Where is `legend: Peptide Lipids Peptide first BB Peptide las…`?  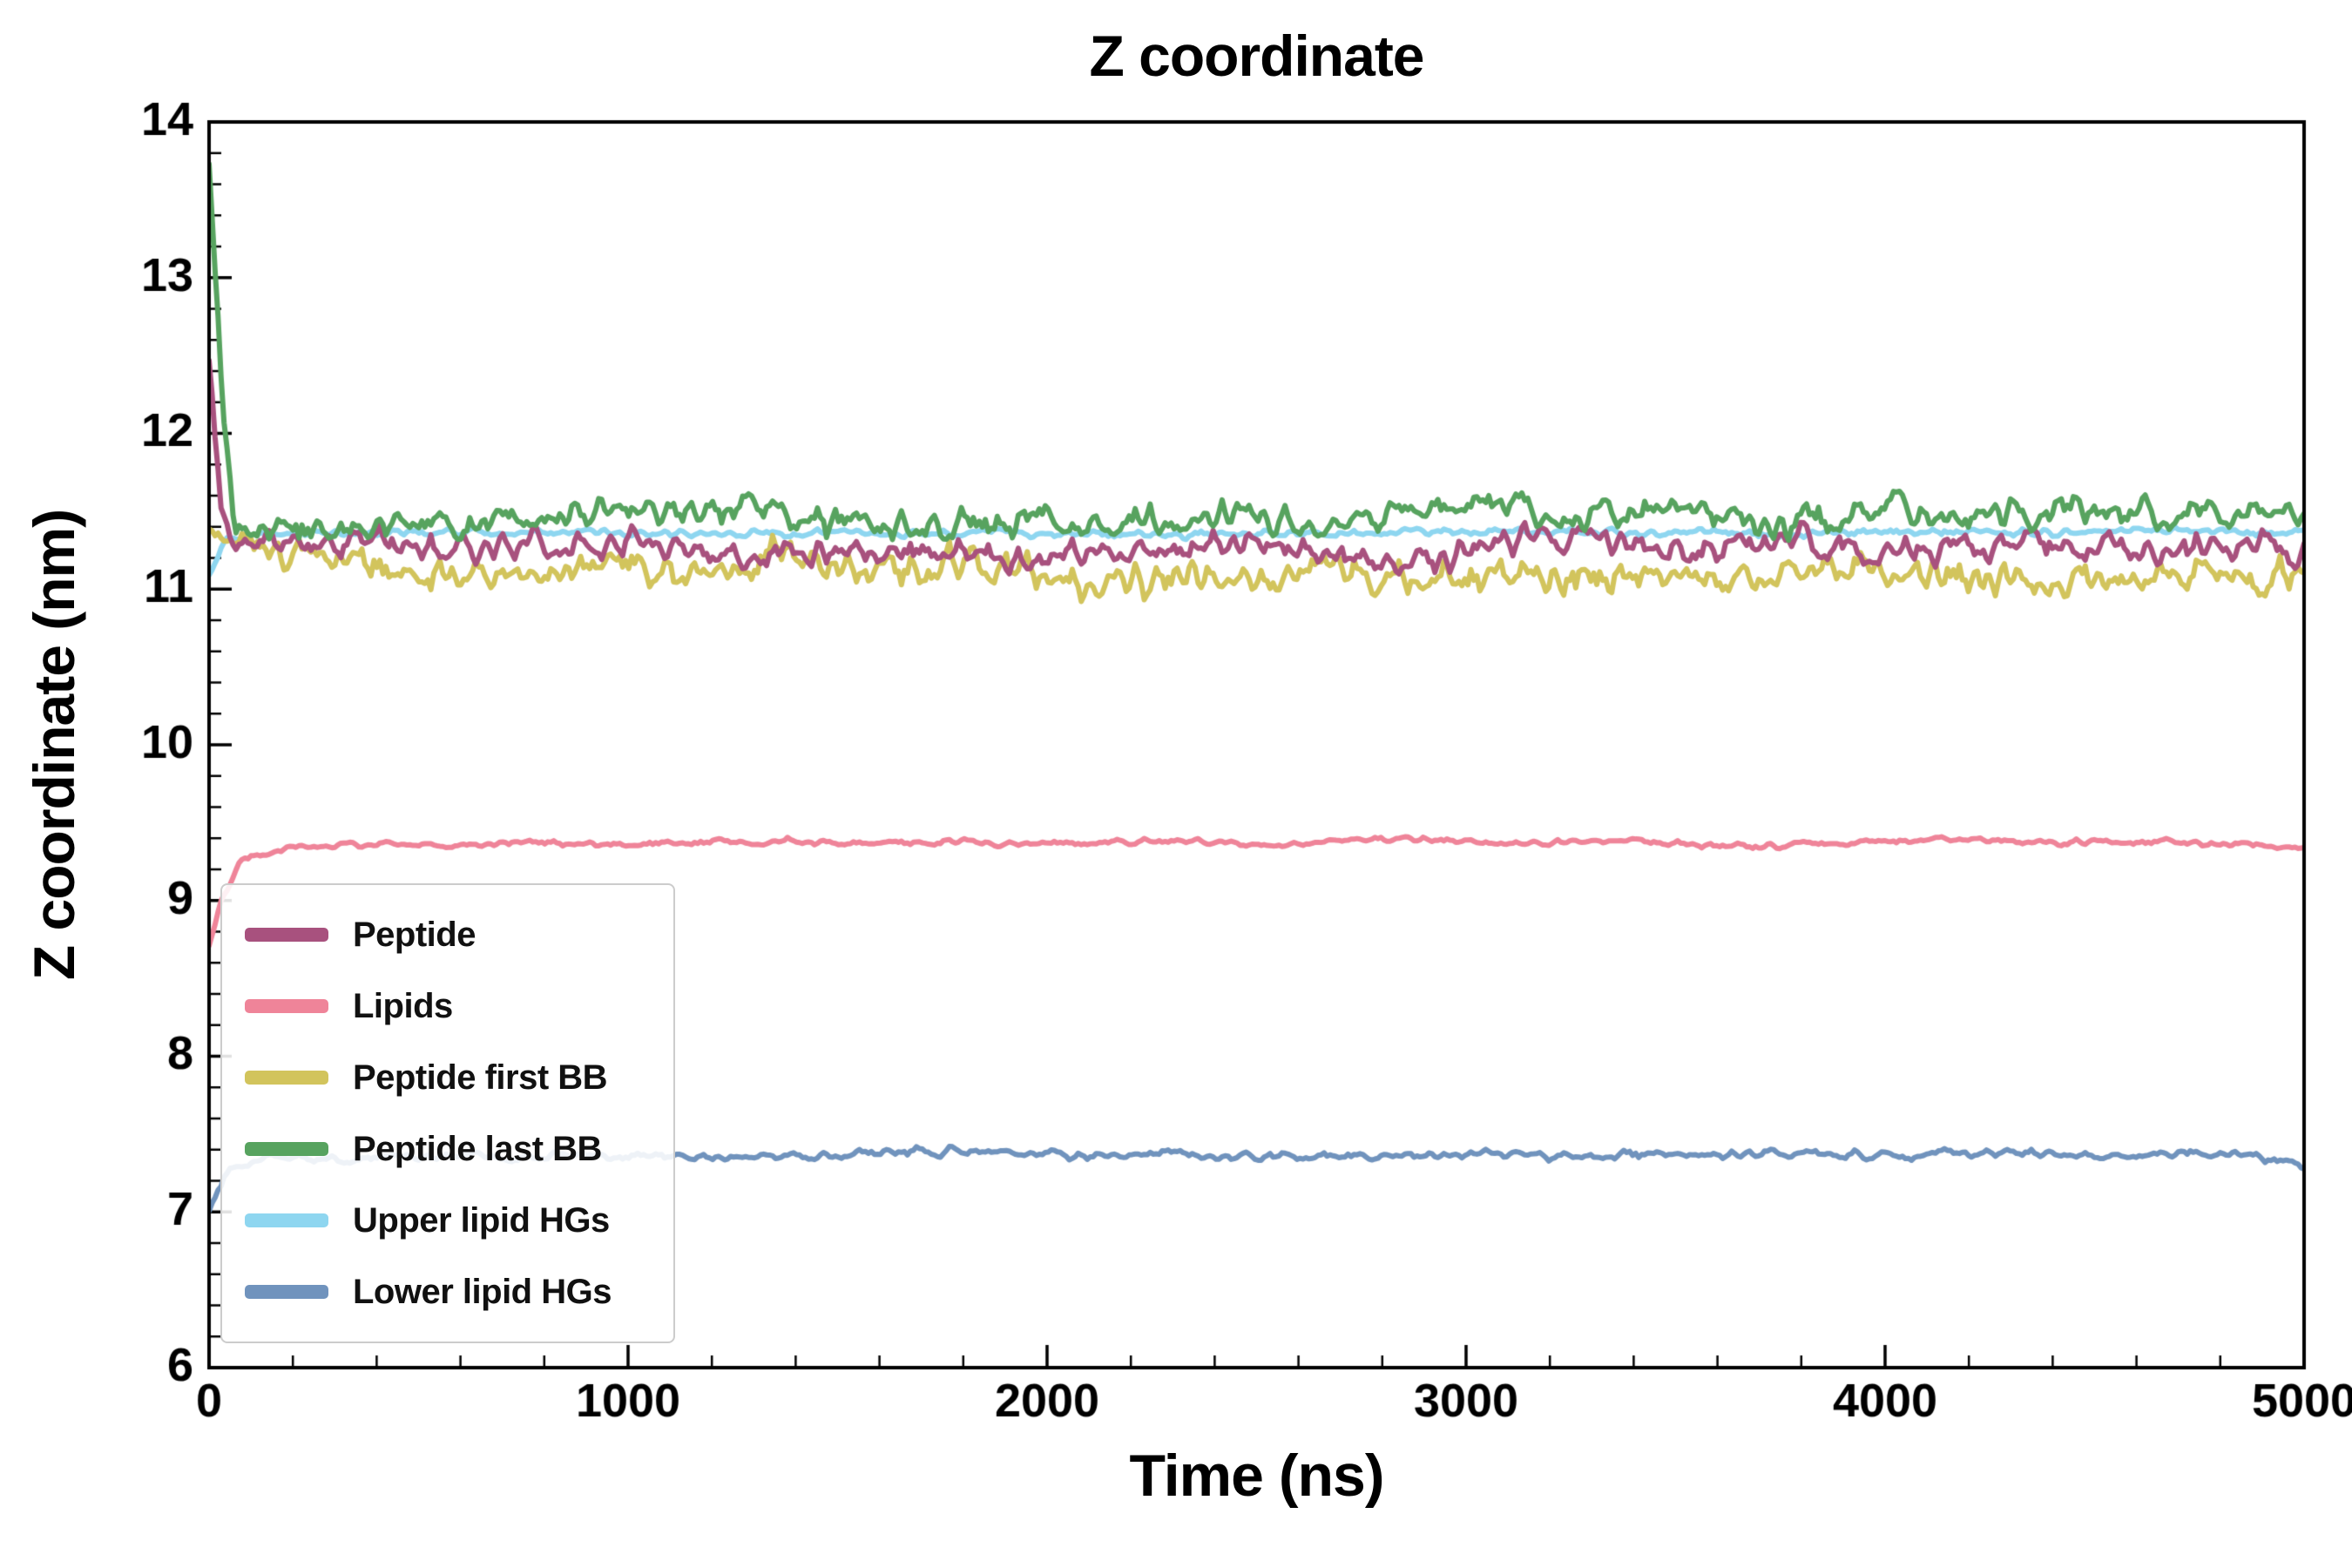 legend: Peptide Lipids Peptide first BB Peptide las… is located at coordinates (447, 1113).